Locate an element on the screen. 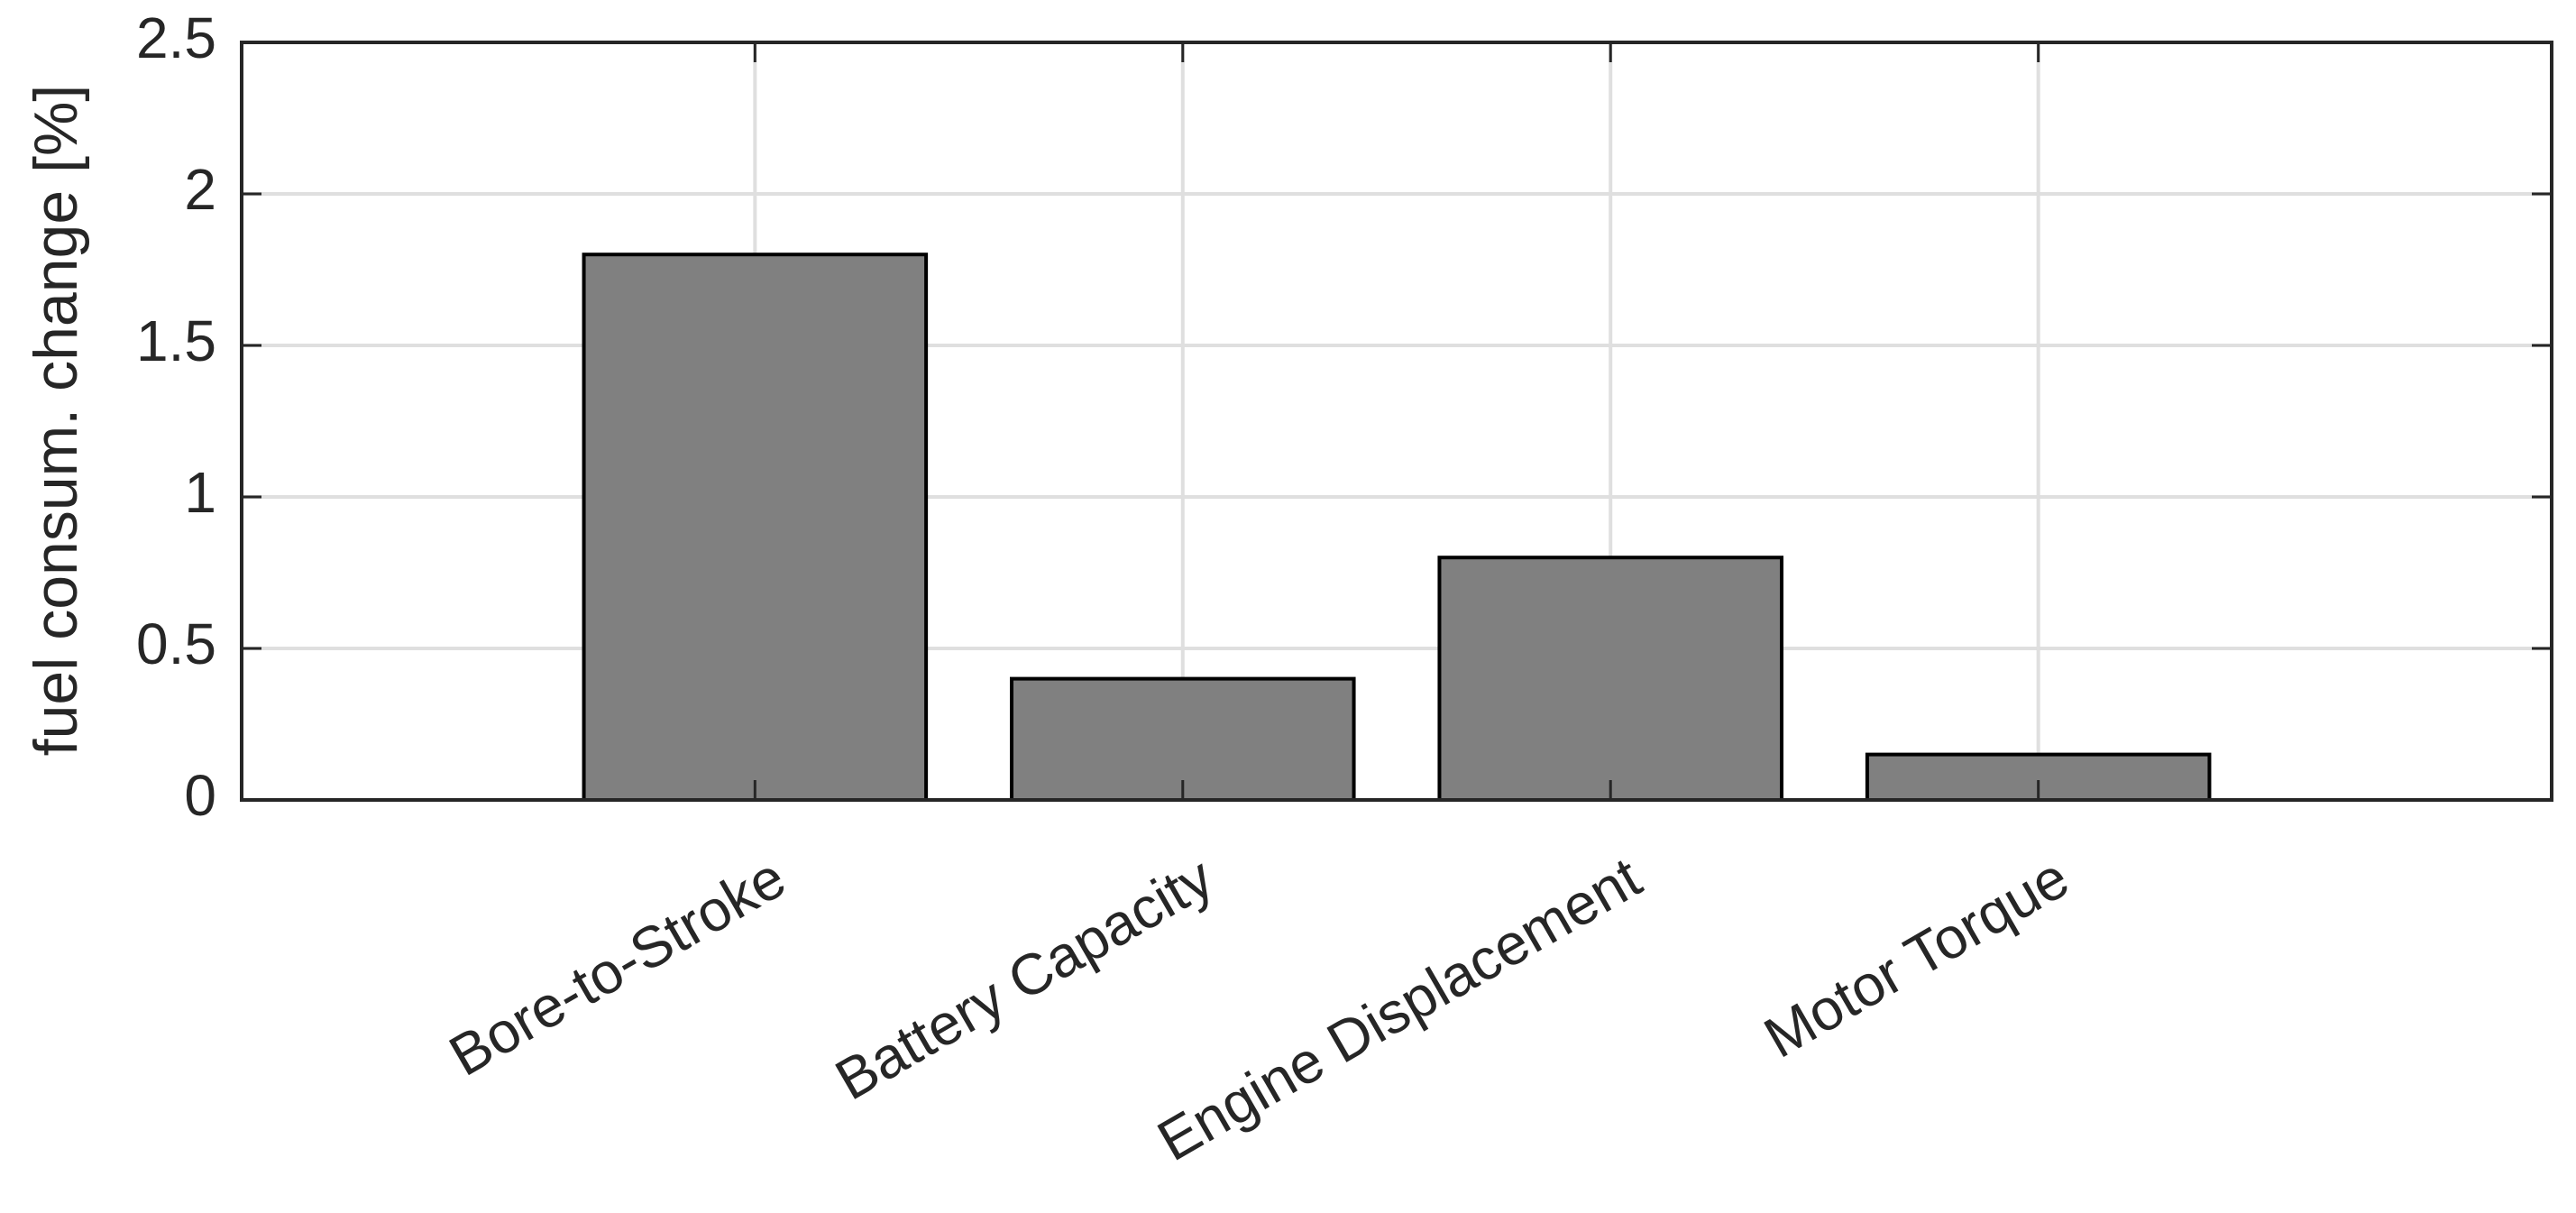 The width and height of the screenshot is (2576, 1213). y-tick-label: 2.5 is located at coordinates (176, 37).